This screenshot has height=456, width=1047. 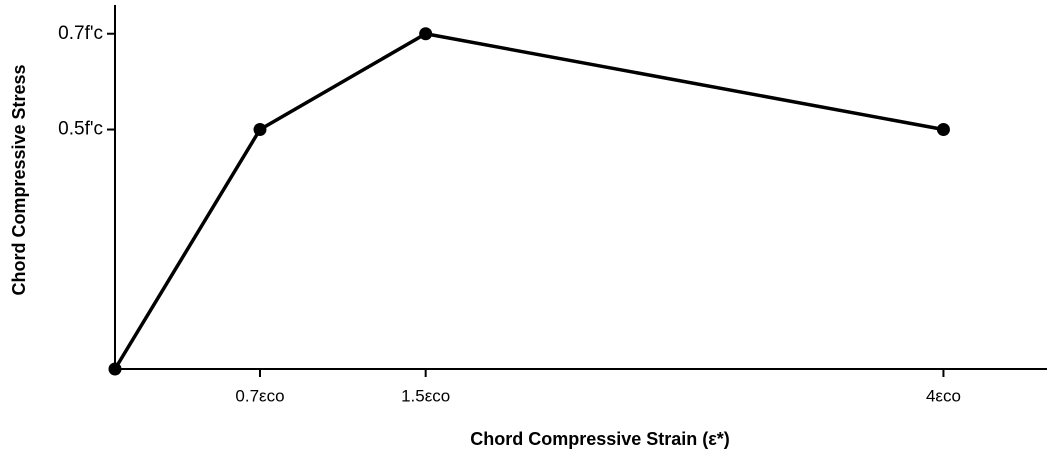 I want to click on y-tick-label: 0.7f'c, so click(x=80, y=33).